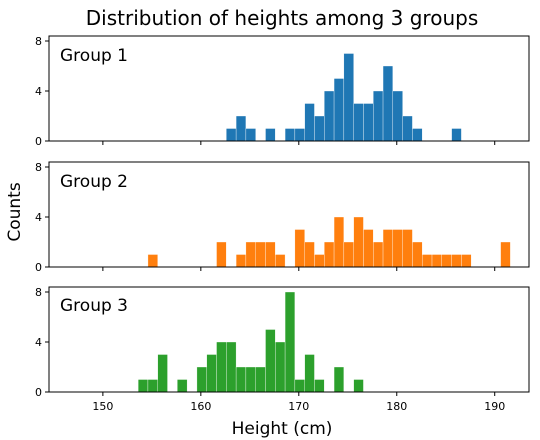 The height and width of the screenshot is (440, 540). What do you see at coordinates (94, 182) in the screenshot?
I see `panel-label-group-2: Group 2` at bounding box center [94, 182].